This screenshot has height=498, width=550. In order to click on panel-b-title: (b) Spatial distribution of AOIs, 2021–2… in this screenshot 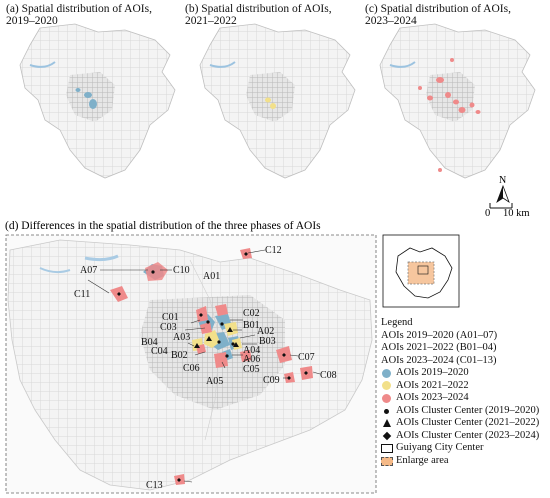, I will do `click(258, 15)`.